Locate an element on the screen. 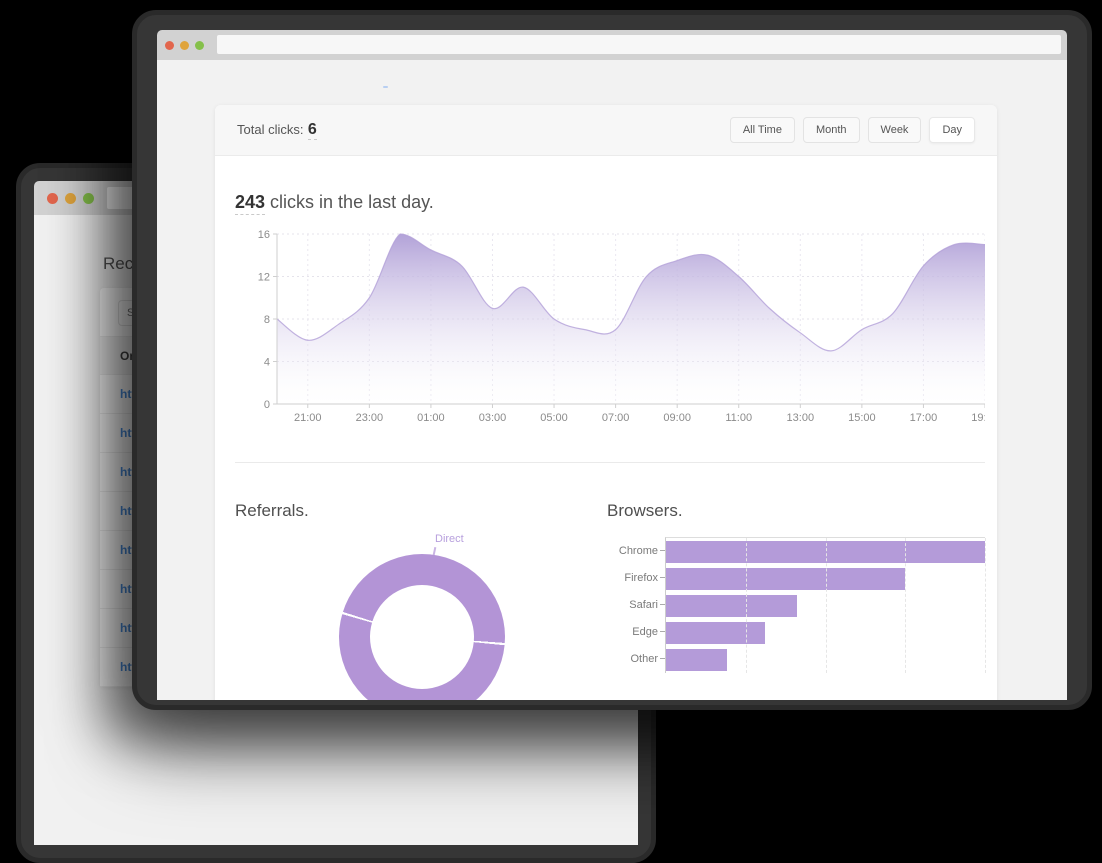 This screenshot has width=1102, height=863. bar-other is located at coordinates (696, 659).